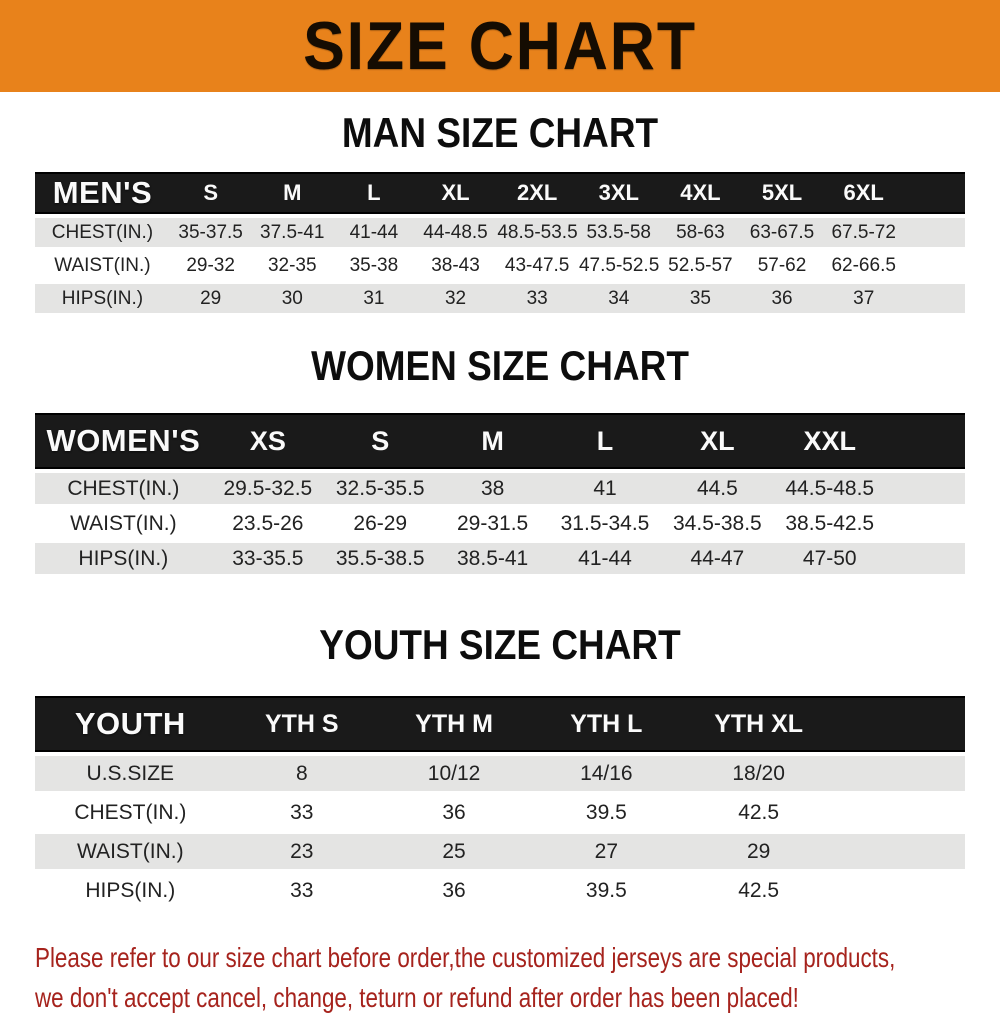 The width and height of the screenshot is (1000, 1018). I want to click on size-column-header: YTH S, so click(301, 724).